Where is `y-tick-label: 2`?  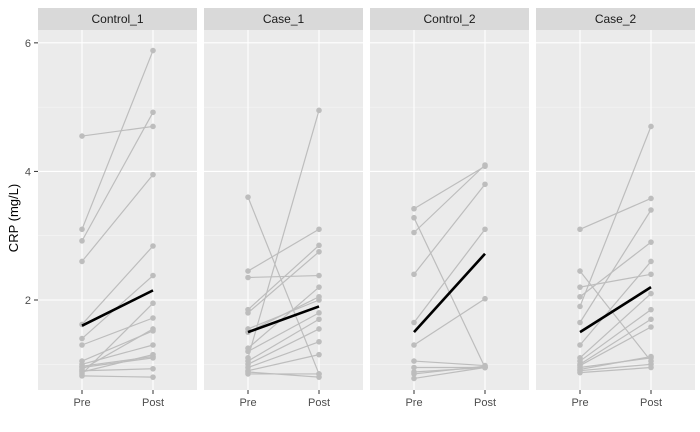
y-tick-label: 2 is located at coordinates (28, 301).